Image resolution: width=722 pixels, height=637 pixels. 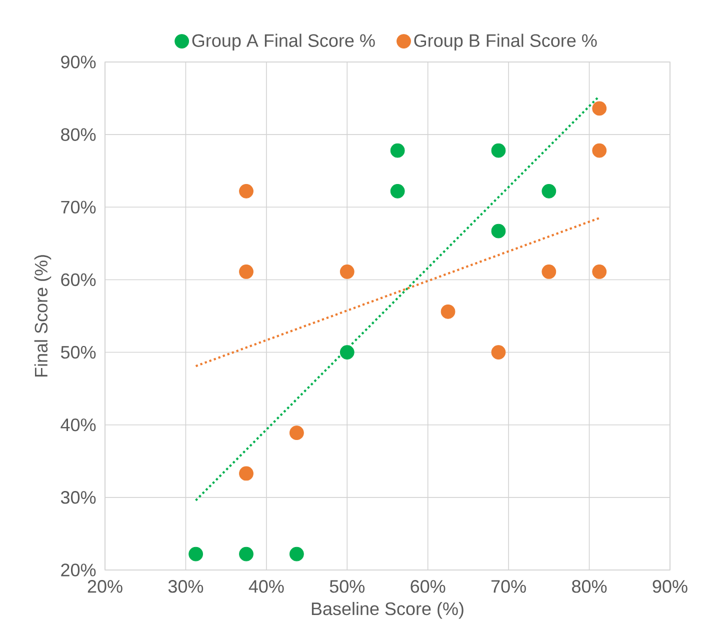 I want to click on y-tick-label: 90%, so click(x=78, y=62).